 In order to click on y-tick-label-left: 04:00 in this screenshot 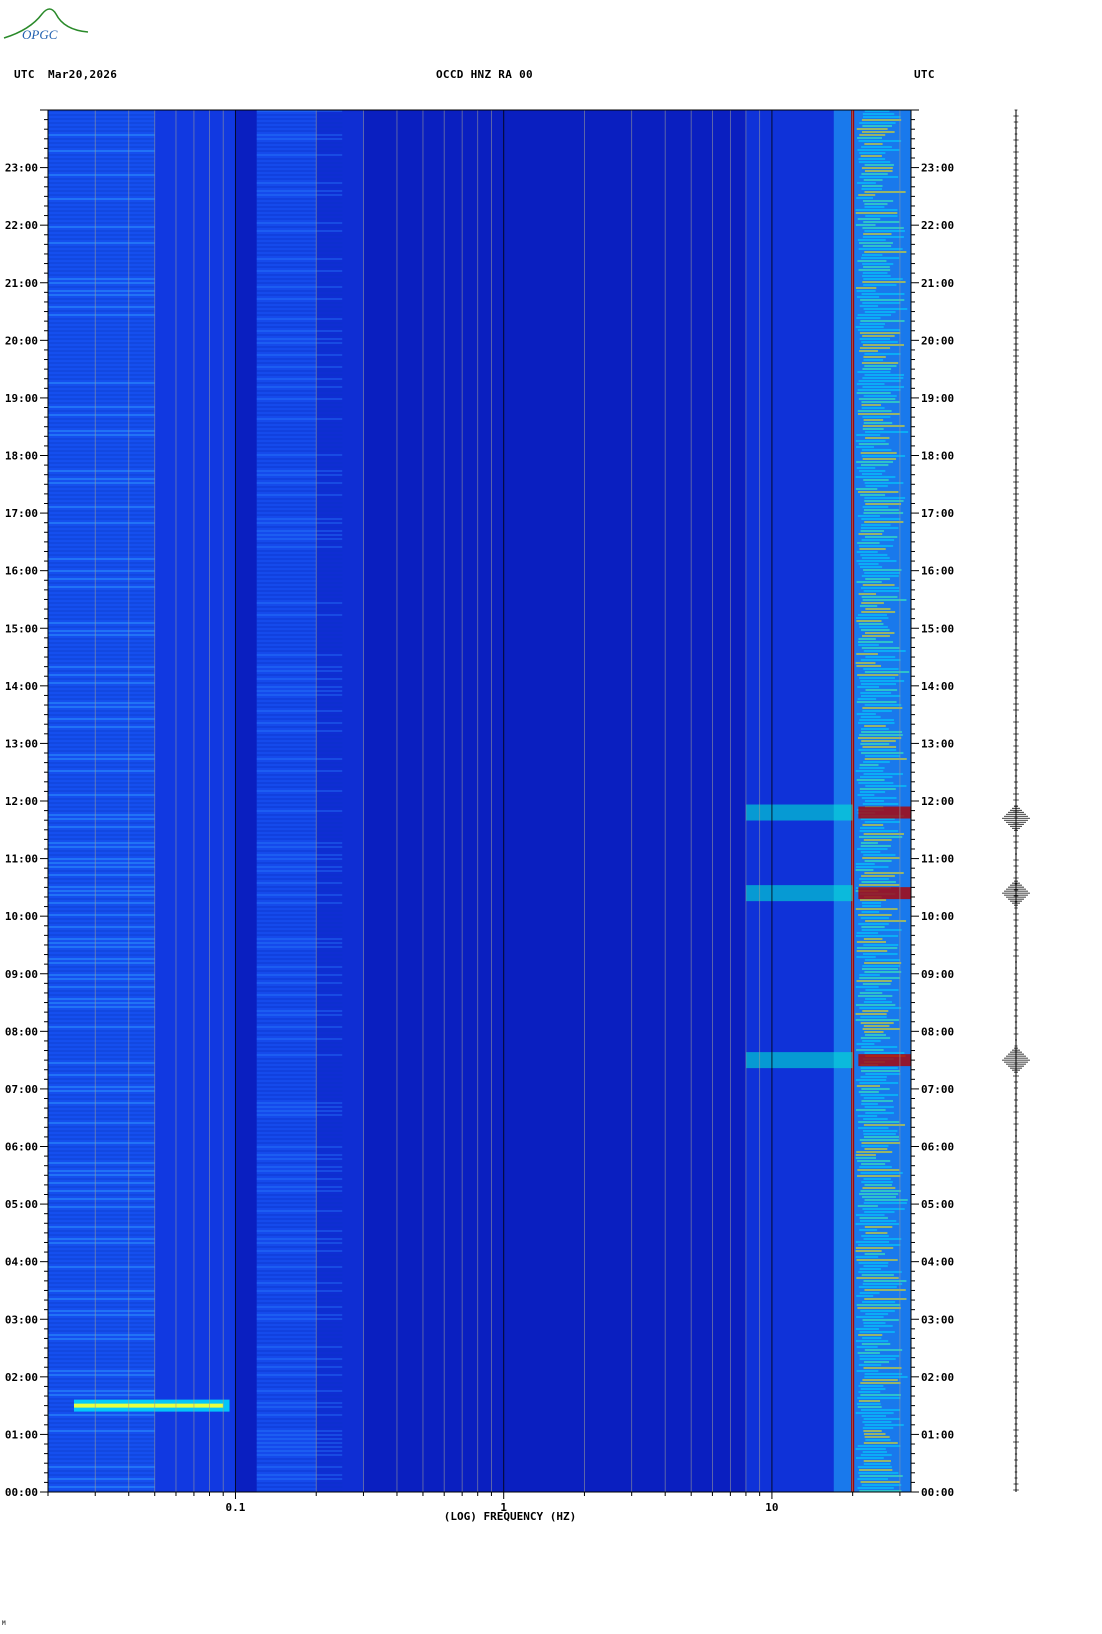, I will do `click(21, 1262)`.